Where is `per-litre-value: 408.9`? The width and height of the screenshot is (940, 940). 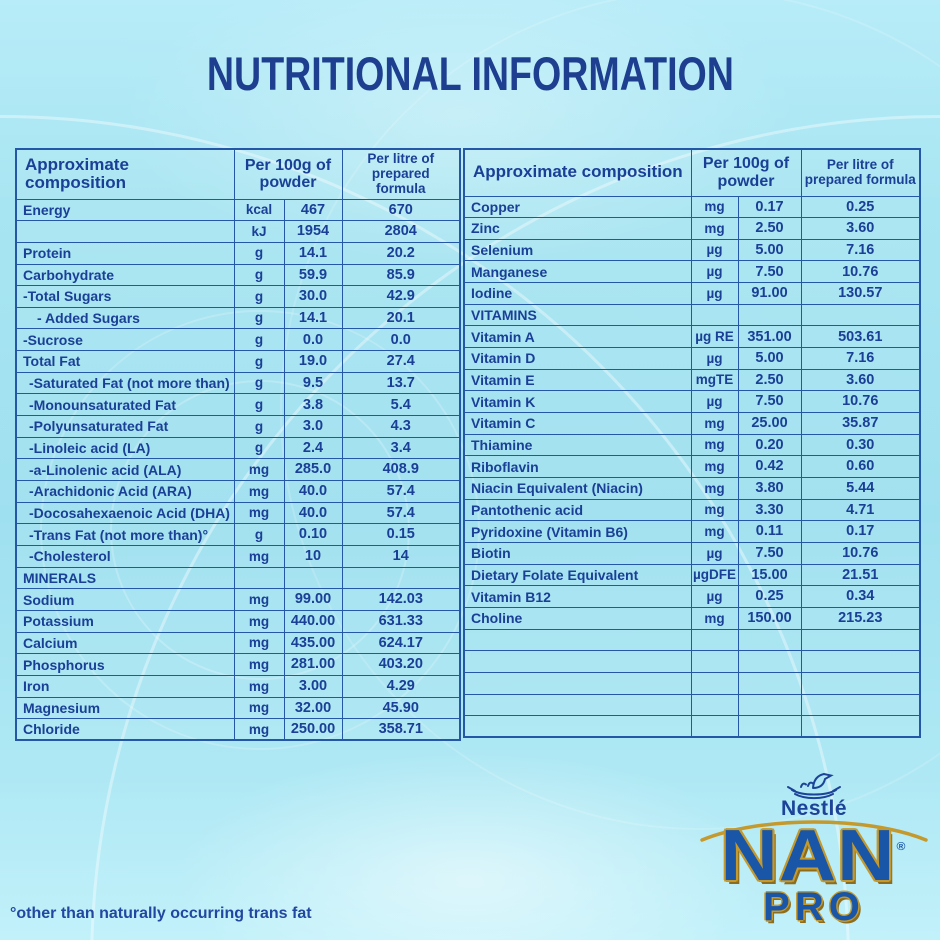 per-litre-value: 408.9 is located at coordinates (401, 470).